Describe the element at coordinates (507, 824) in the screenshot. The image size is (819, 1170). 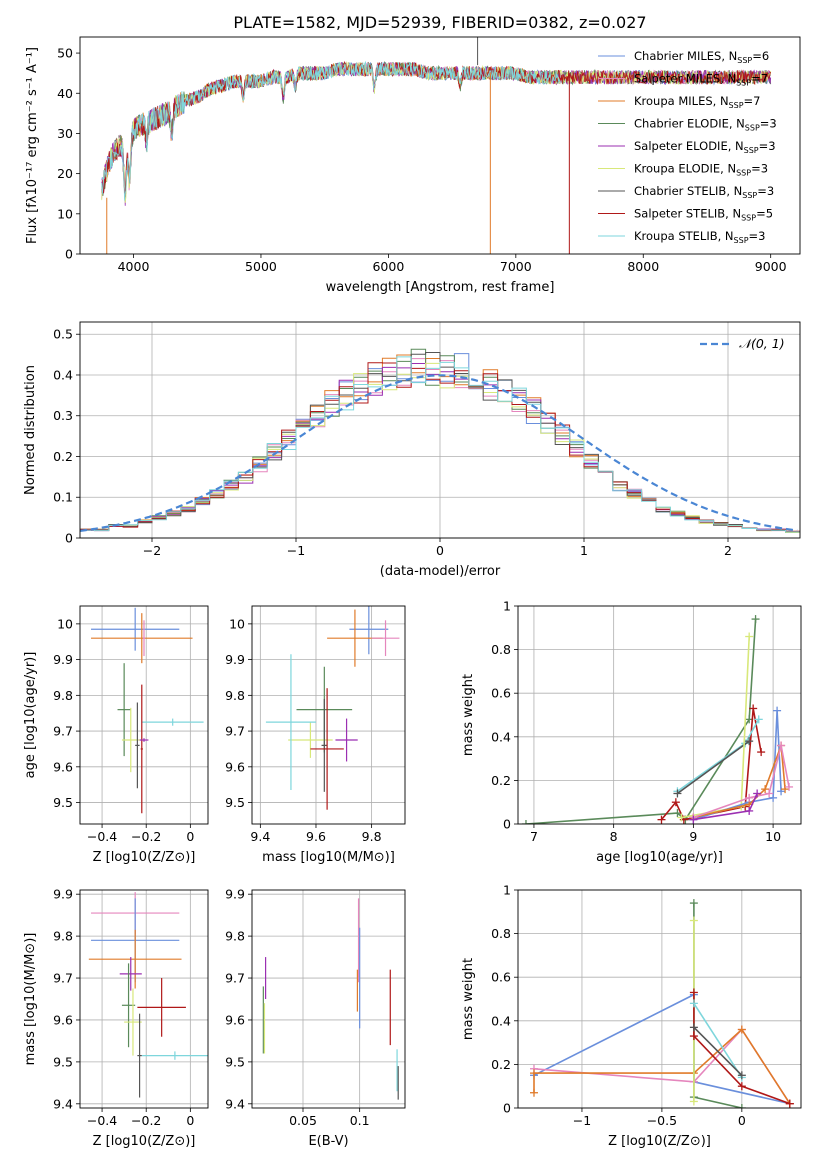
I see `weight_vs_age-ytick-label: 0` at that location.